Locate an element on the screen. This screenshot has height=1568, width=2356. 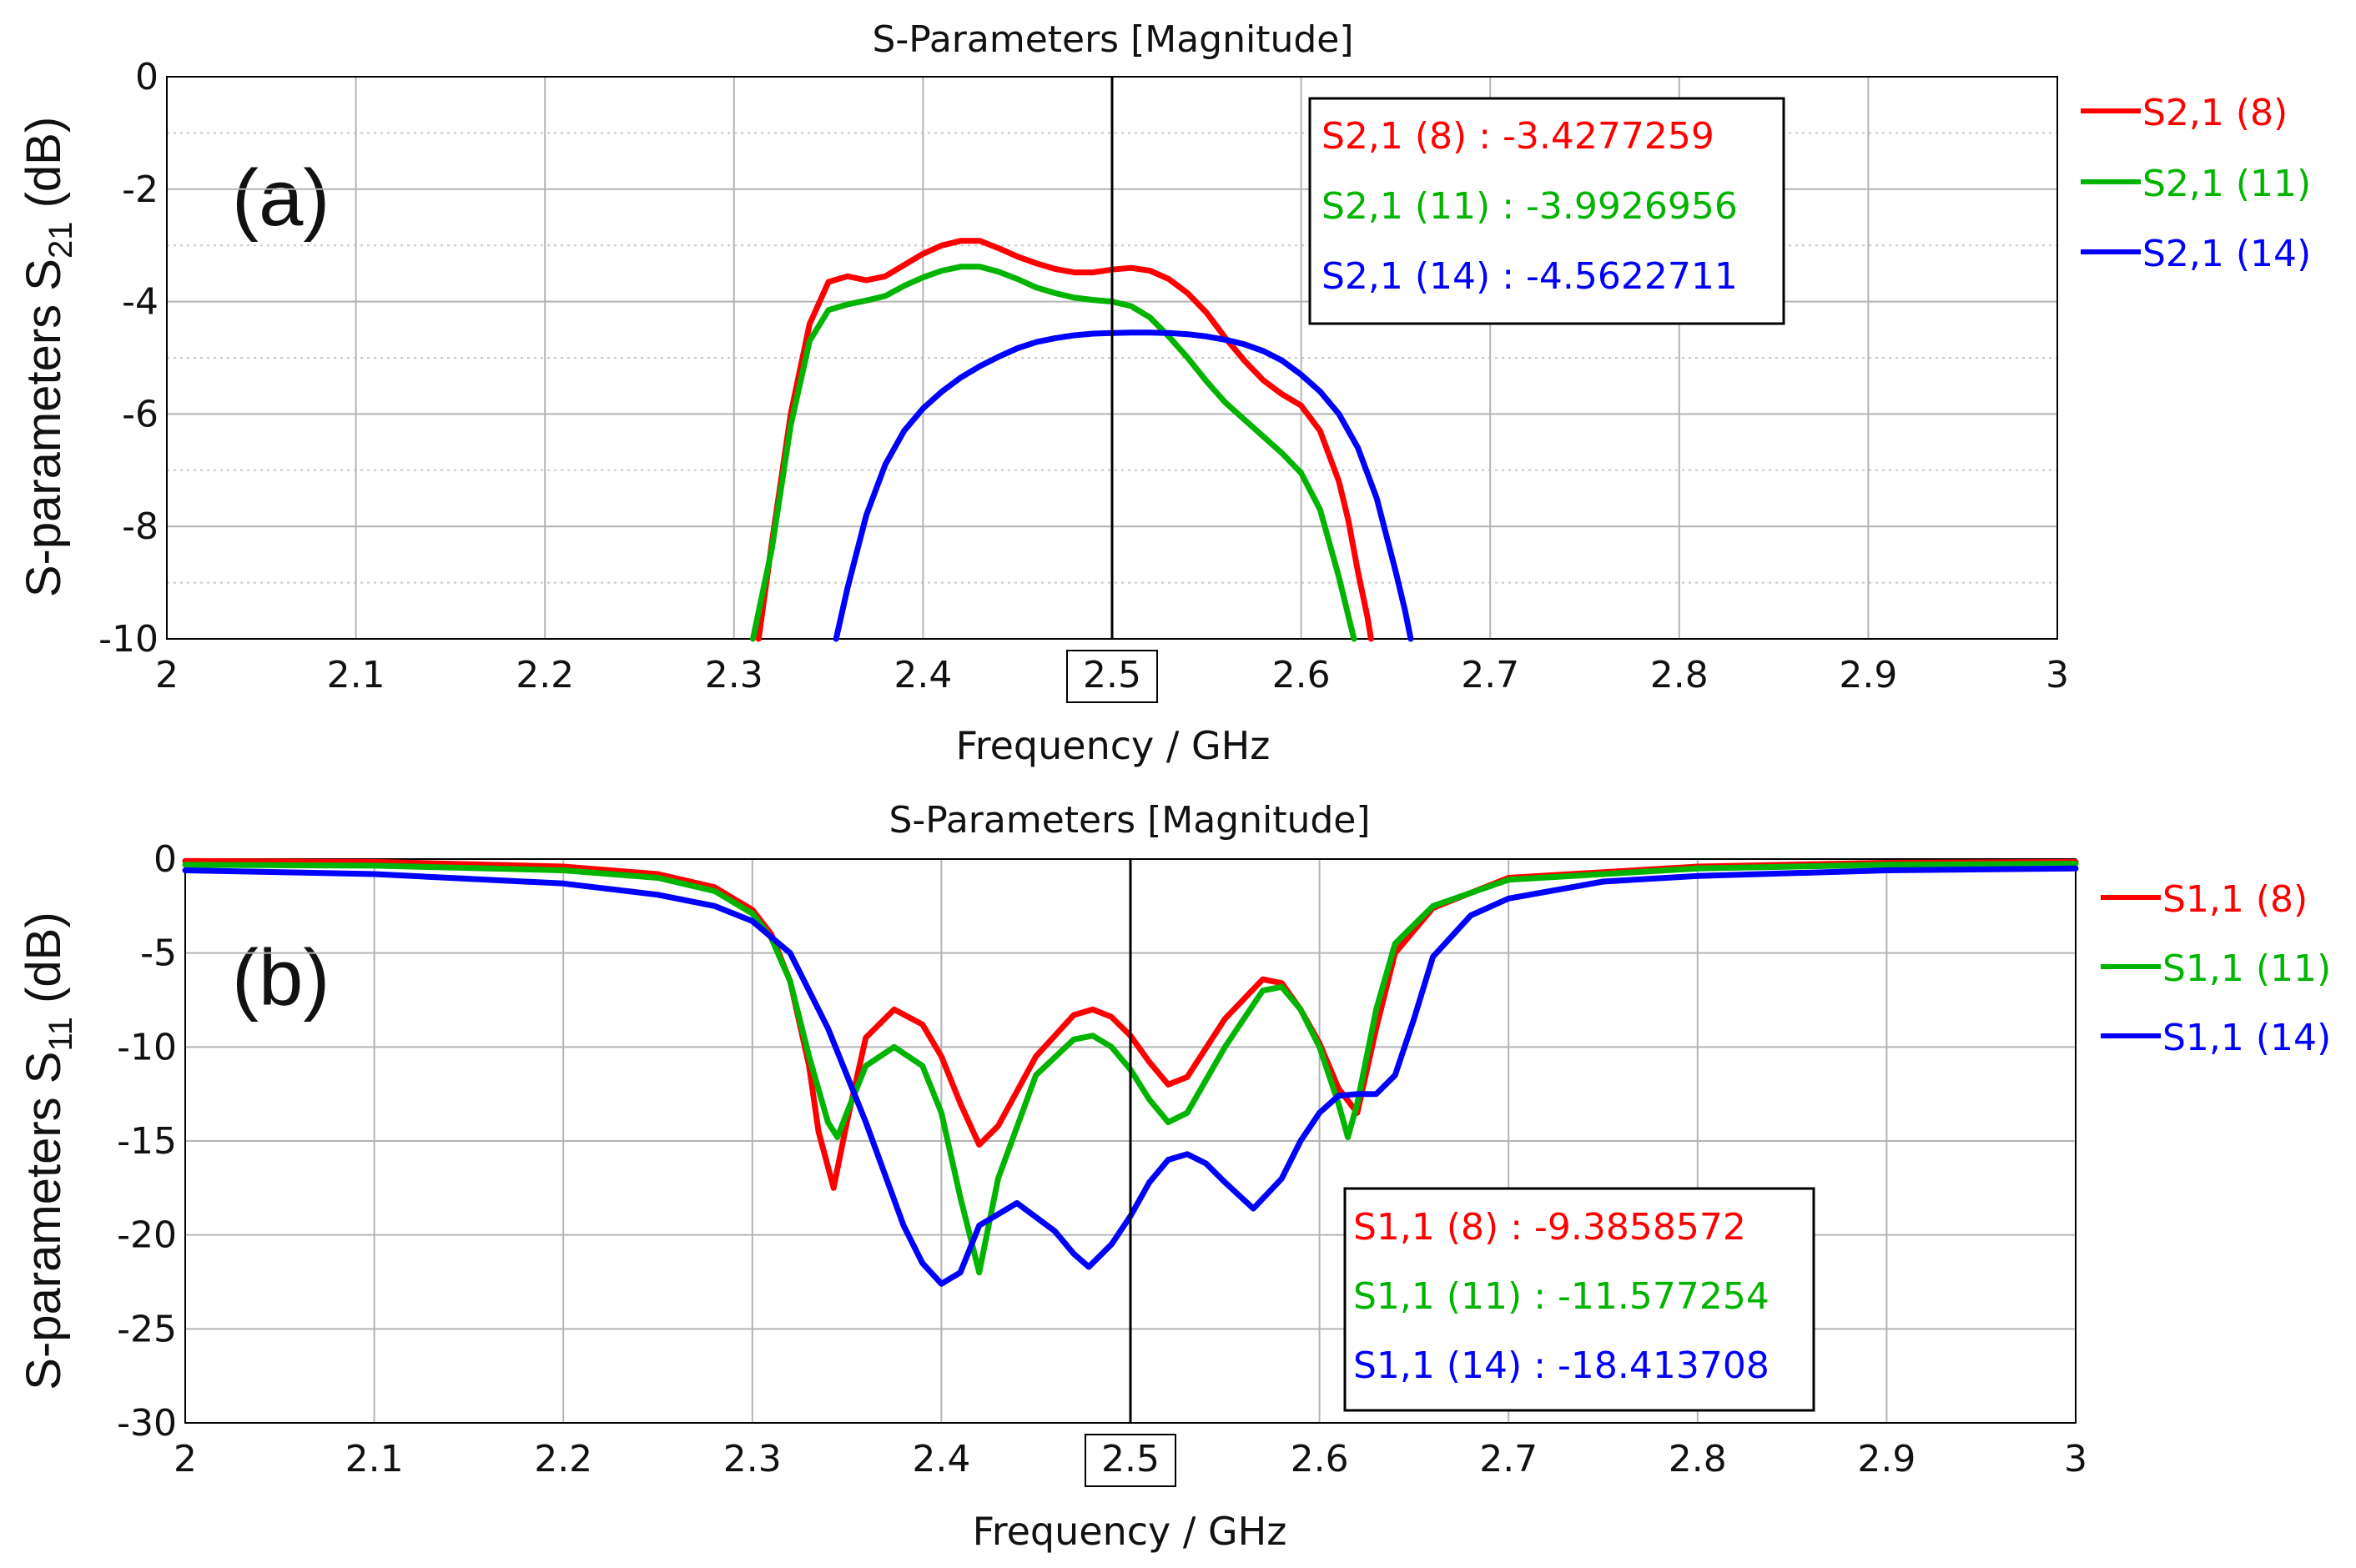
panel-label: (a) is located at coordinates (281, 198).